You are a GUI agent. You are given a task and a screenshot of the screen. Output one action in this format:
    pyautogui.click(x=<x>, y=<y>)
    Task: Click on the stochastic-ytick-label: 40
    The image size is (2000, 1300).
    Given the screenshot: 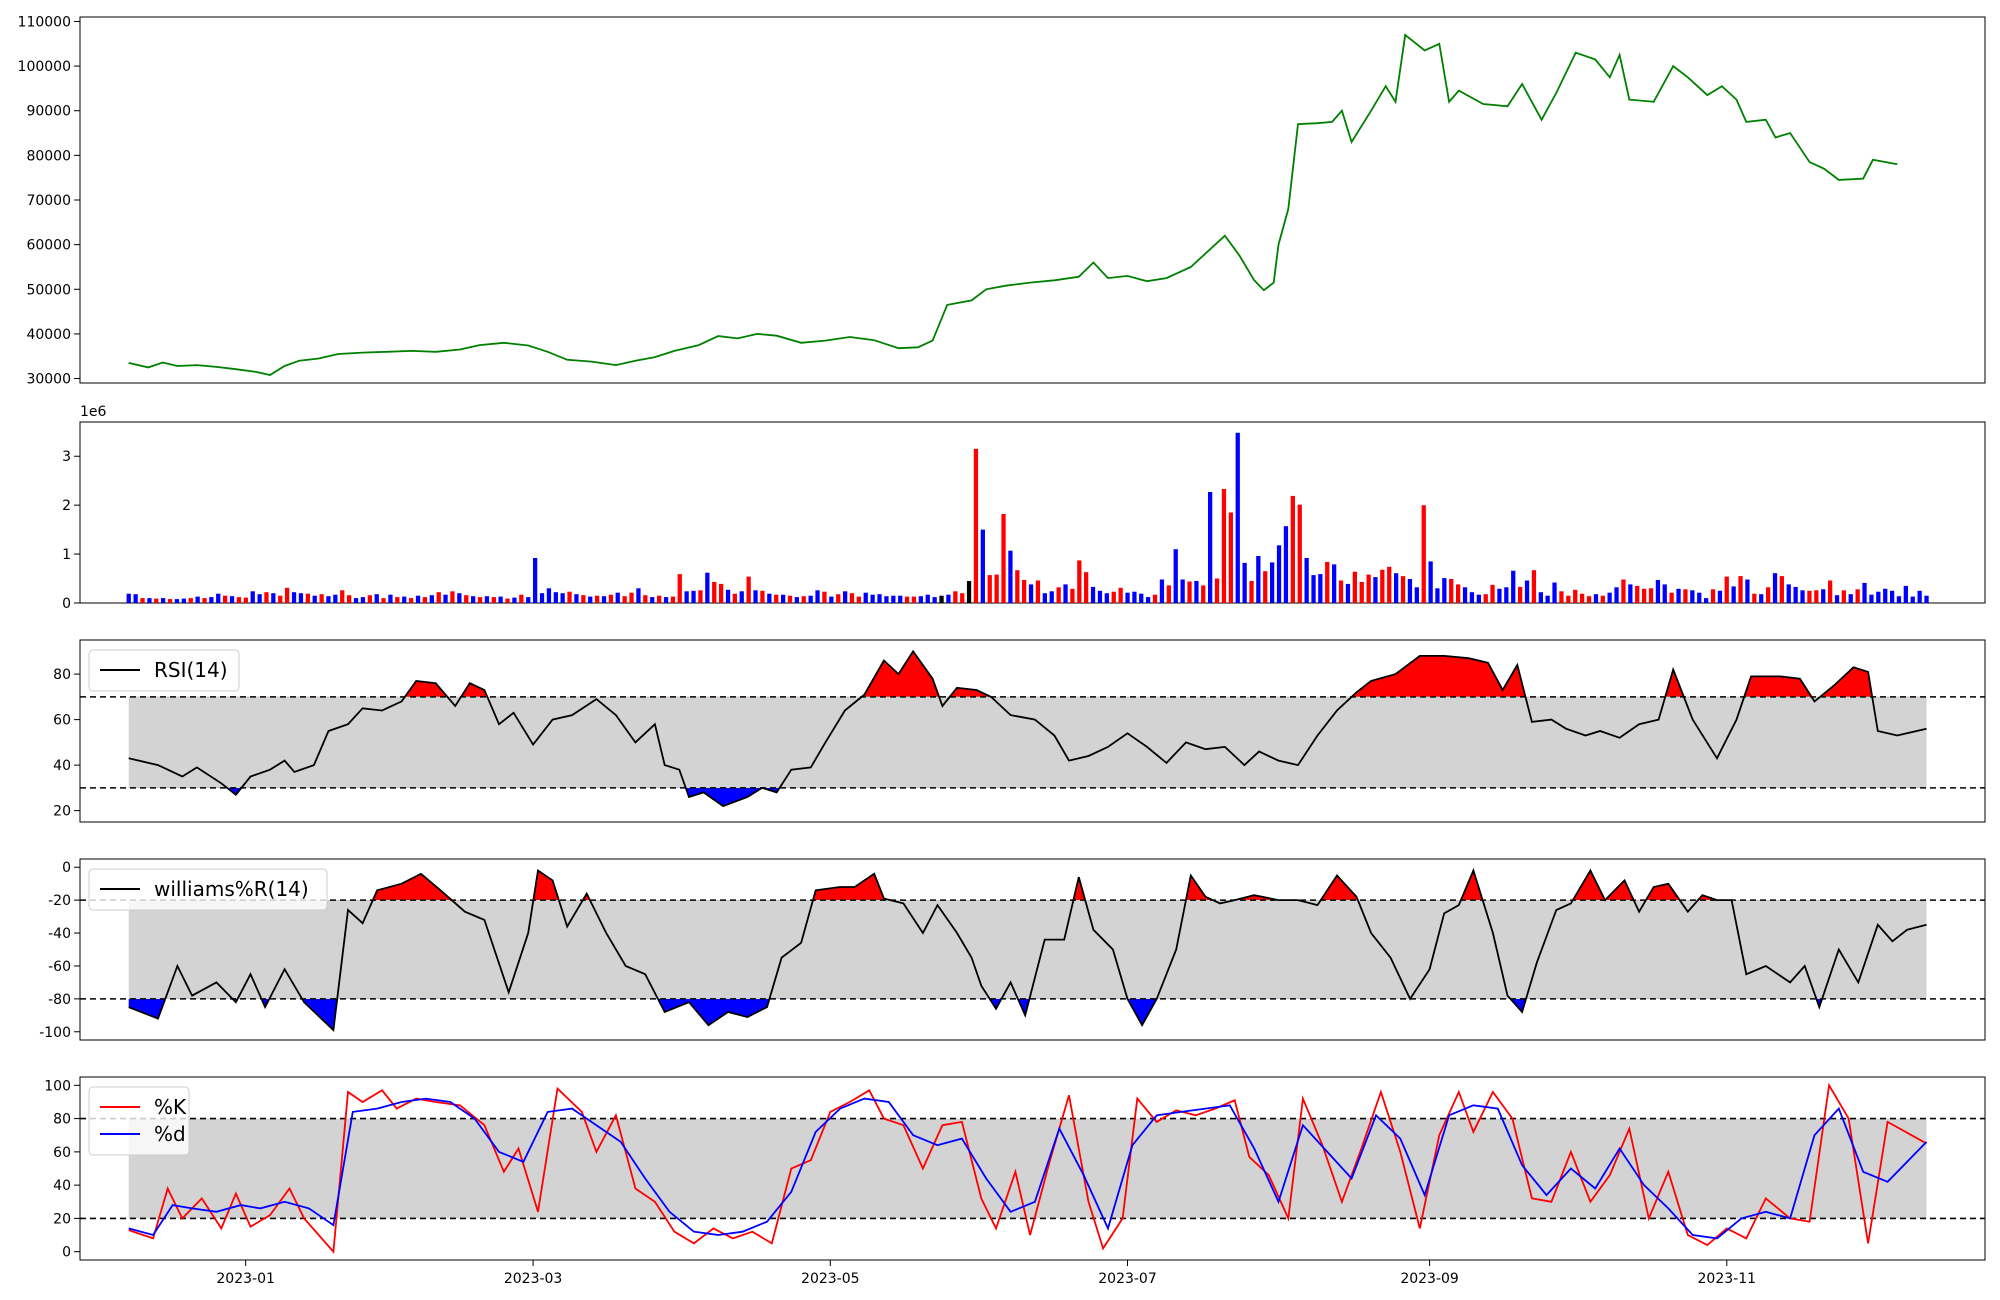 What is the action you would take?
    pyautogui.click(x=62, y=1186)
    